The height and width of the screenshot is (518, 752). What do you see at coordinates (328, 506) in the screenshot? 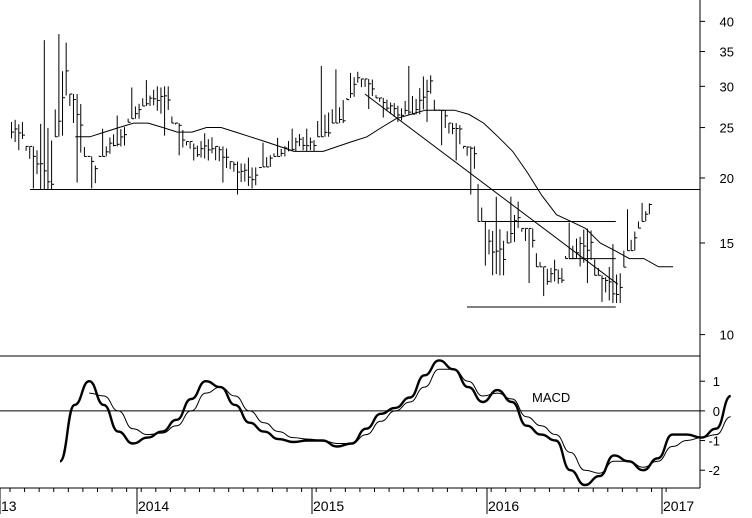
I see `x-tick-label: 2015` at bounding box center [328, 506].